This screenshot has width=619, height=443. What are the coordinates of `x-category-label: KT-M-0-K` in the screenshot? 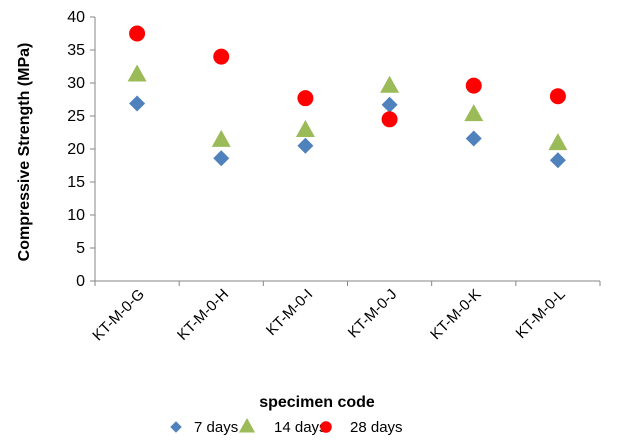 It's located at (455, 314).